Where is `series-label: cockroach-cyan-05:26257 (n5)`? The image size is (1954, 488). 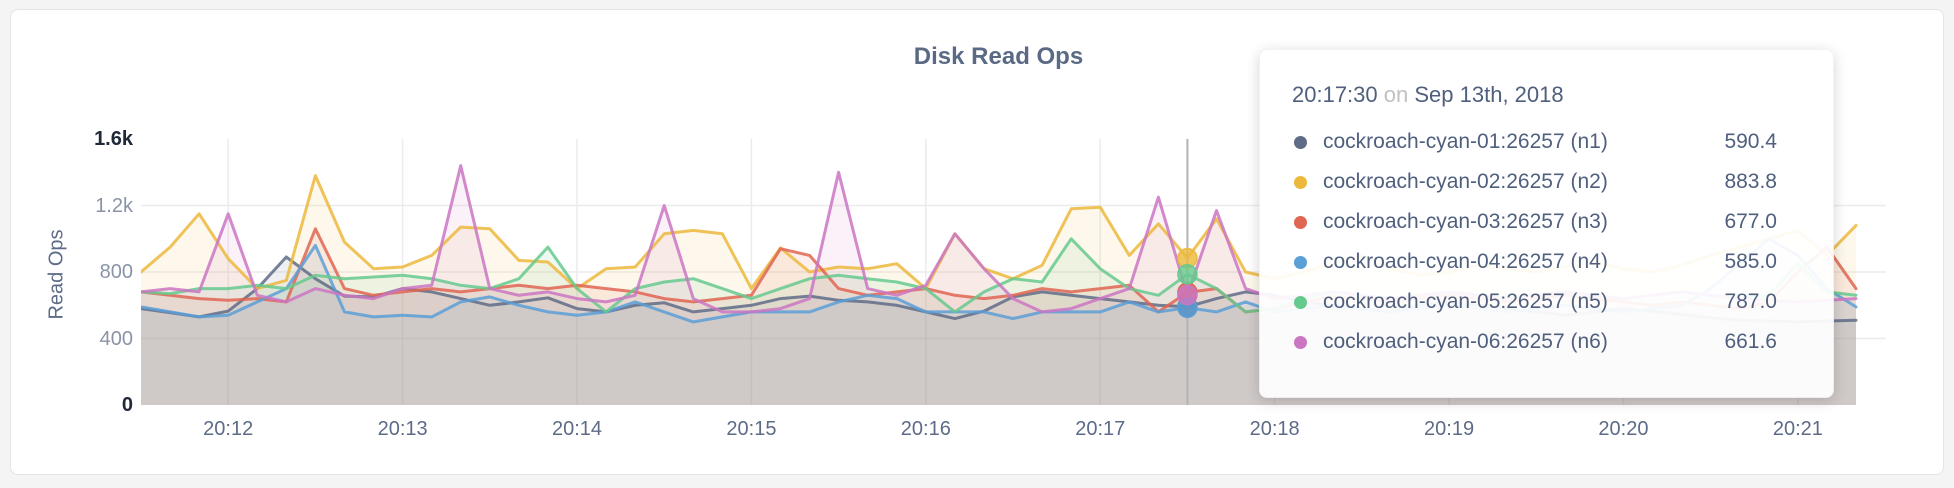
series-label: cockroach-cyan-05:26257 (n5) is located at coordinates (1465, 301).